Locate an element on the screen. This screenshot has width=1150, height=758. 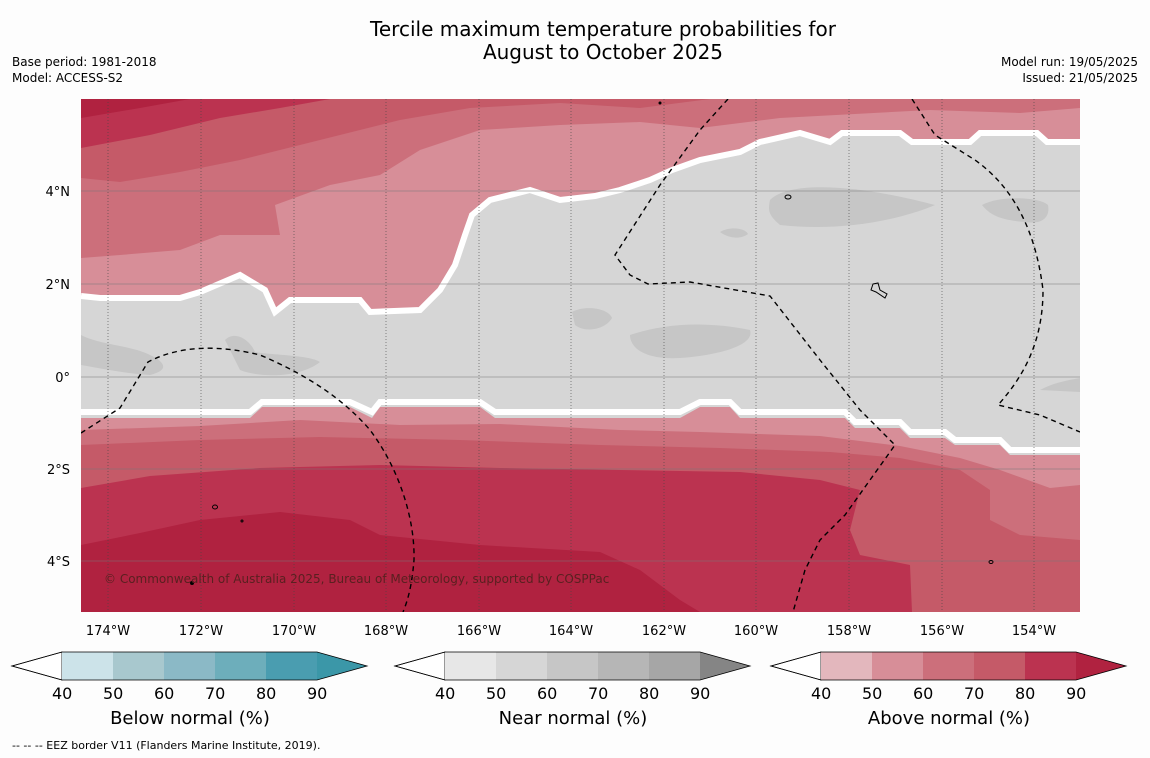
colorbar-above-label: Above normal (%) is located at coordinates (949, 718).